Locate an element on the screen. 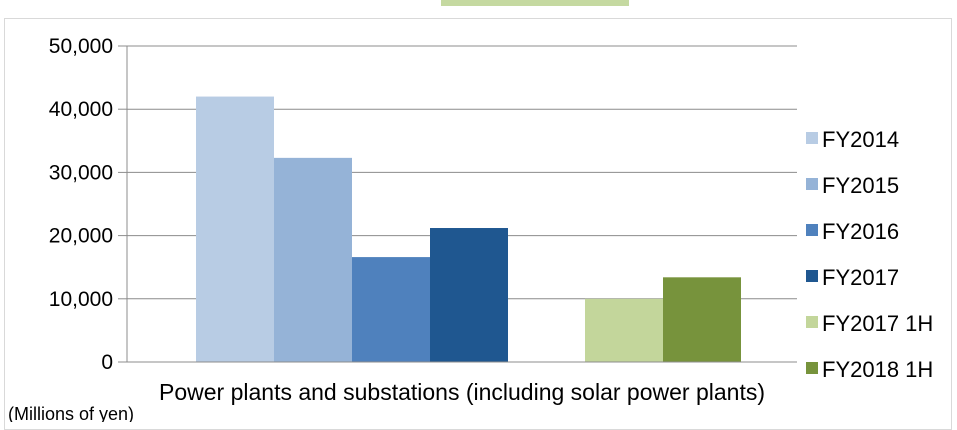 The width and height of the screenshot is (957, 430). header-accent-bar is located at coordinates (535, 3).